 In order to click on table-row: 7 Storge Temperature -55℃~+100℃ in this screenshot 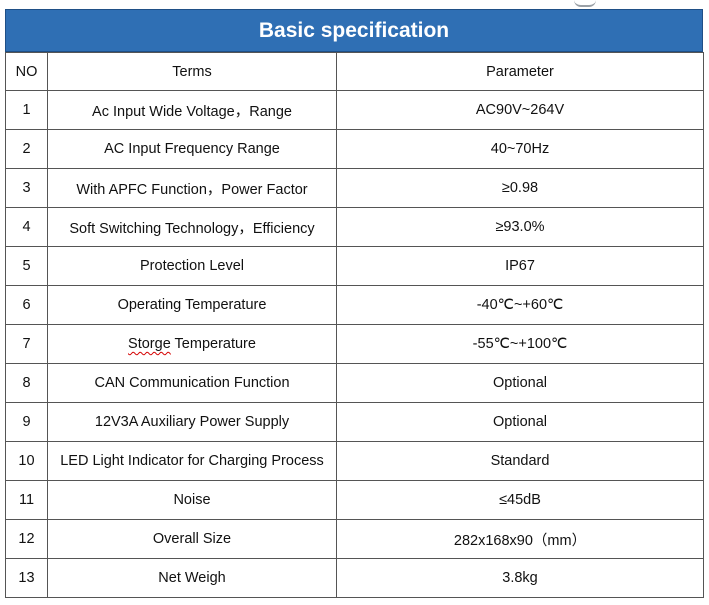, I will do `click(354, 344)`.